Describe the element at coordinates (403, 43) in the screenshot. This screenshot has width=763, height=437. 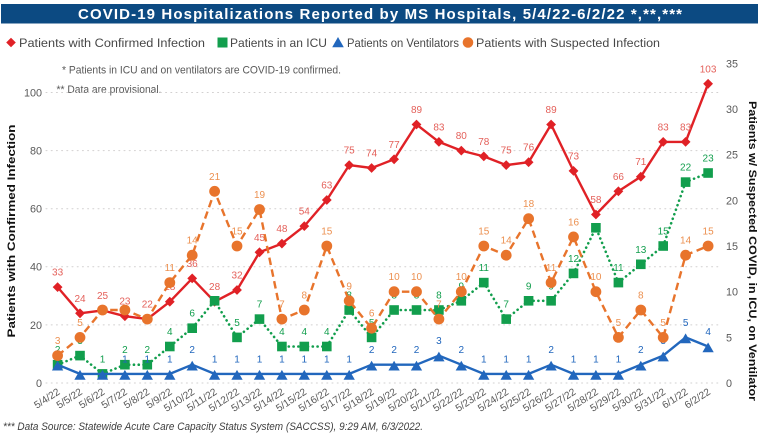
I see `svg-text: Patients on Ventilators` at that location.